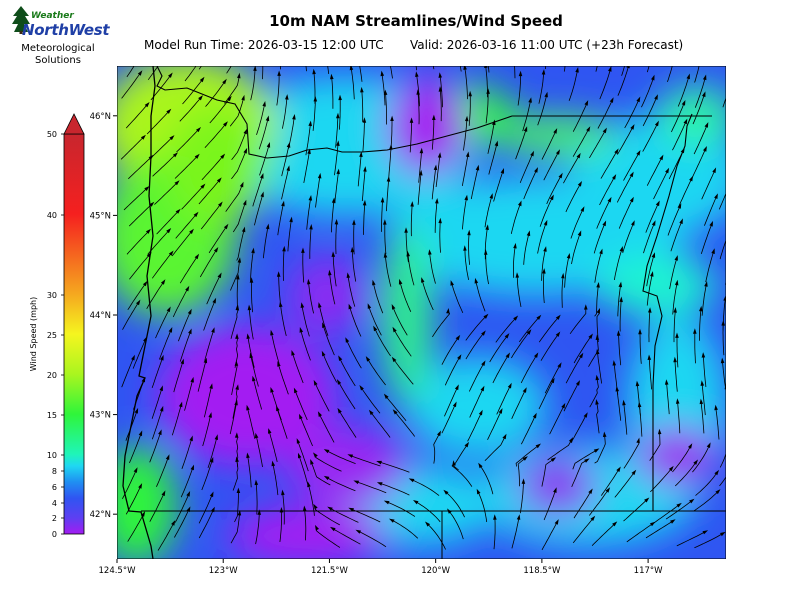  Describe the element at coordinates (52, 335) in the screenshot. I see `colorbar-tick-label: 25` at that location.